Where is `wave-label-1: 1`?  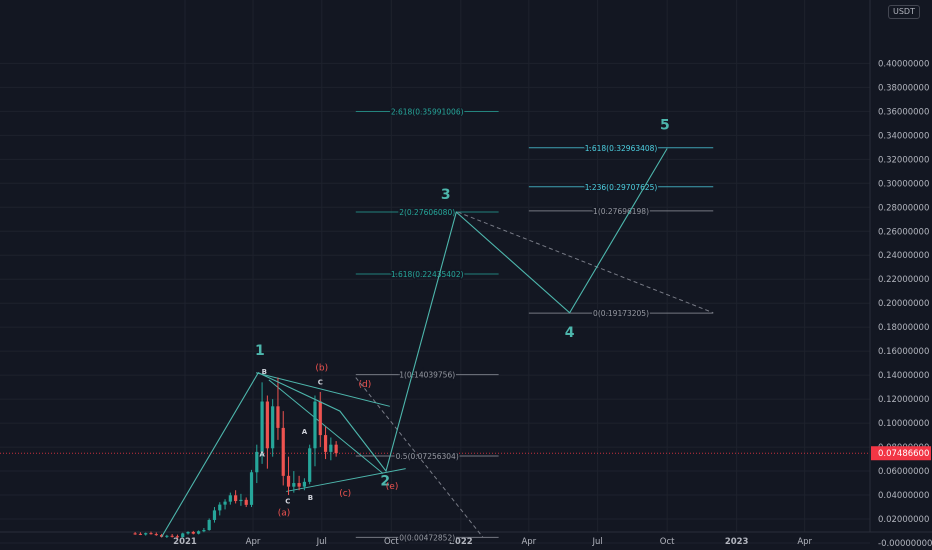 wave-label-1: 1 is located at coordinates (260, 351).